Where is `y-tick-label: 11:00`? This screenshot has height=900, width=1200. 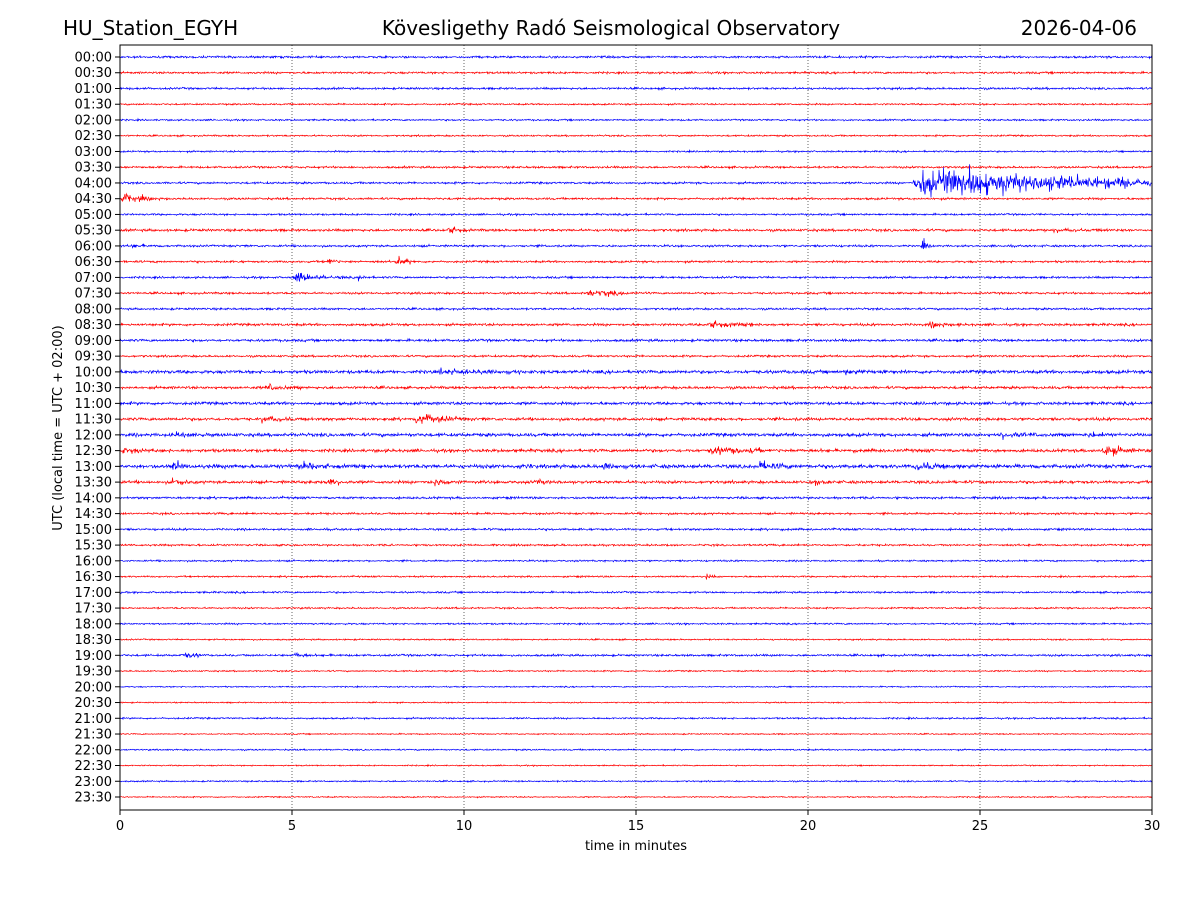 y-tick-label: 11:00 is located at coordinates (93, 404).